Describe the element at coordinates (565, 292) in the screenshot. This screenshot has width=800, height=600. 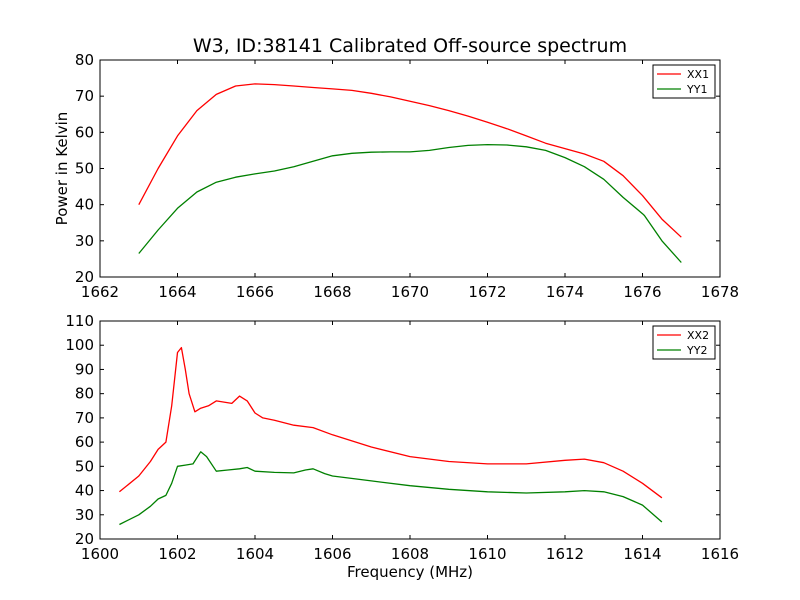
I see `x-tick-label: 1674` at that location.